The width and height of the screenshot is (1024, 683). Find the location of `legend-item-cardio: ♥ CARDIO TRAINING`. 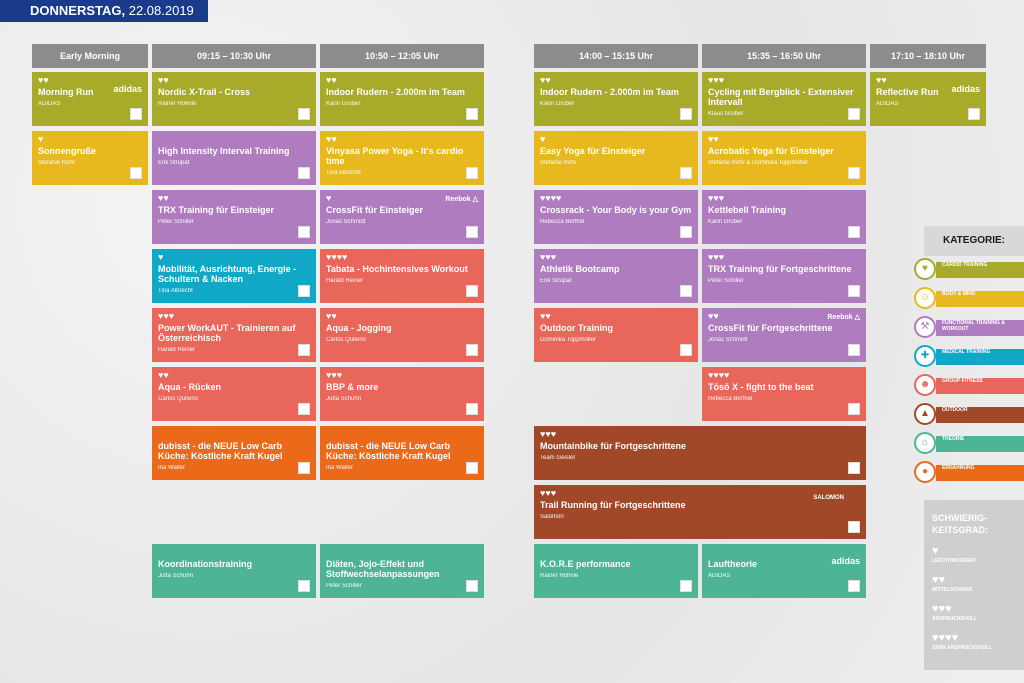

legend-item-cardio: ♥ CARDIO TRAINING is located at coordinates (968, 269).